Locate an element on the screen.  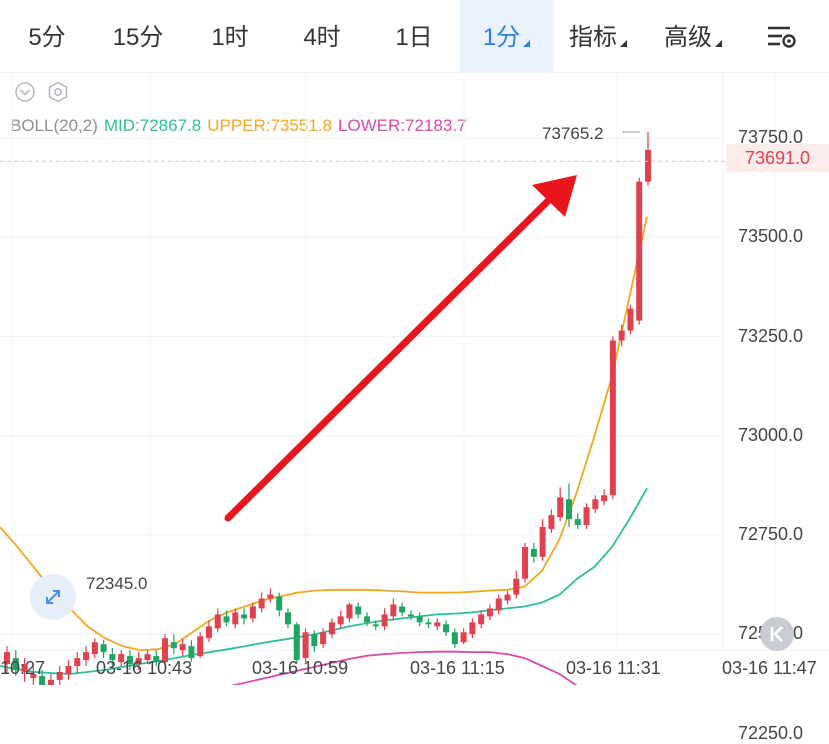
tab-1hour: 1时 is located at coordinates (230, 36).